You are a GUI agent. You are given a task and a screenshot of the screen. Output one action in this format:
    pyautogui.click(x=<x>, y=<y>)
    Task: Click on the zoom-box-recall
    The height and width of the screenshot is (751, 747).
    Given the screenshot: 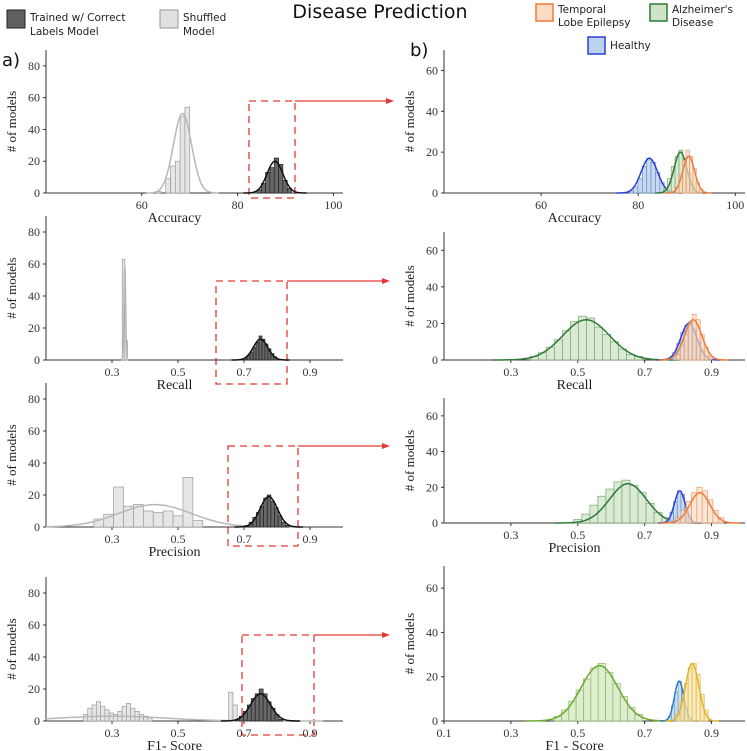 What is the action you would take?
    pyautogui.click(x=251, y=332)
    